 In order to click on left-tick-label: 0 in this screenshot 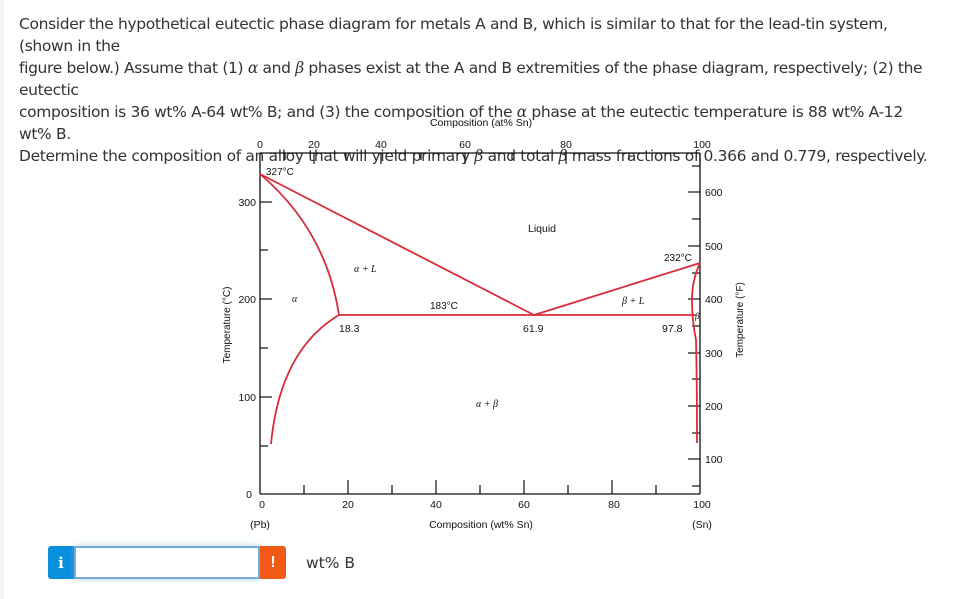, I will do `click(249, 495)`.